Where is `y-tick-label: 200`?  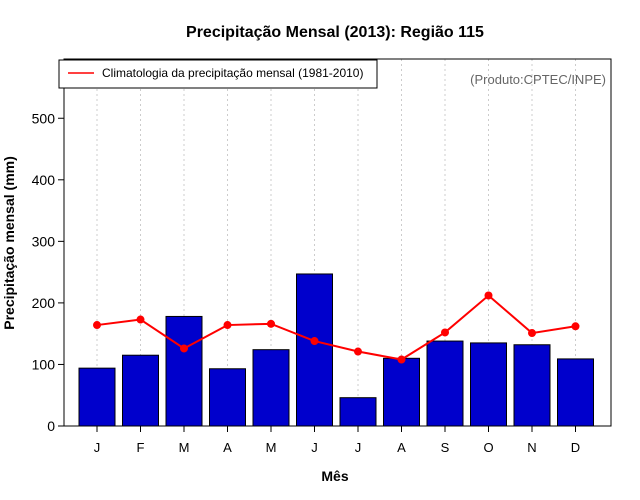
y-tick-label: 200 is located at coordinates (44, 303).